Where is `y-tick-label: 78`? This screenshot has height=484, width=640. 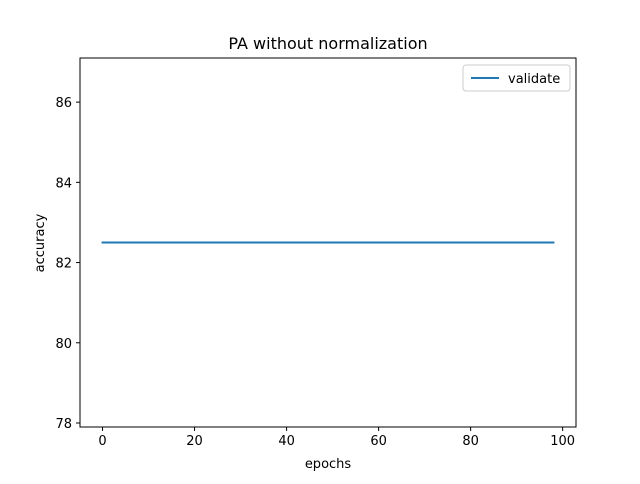 y-tick-label: 78 is located at coordinates (63, 424).